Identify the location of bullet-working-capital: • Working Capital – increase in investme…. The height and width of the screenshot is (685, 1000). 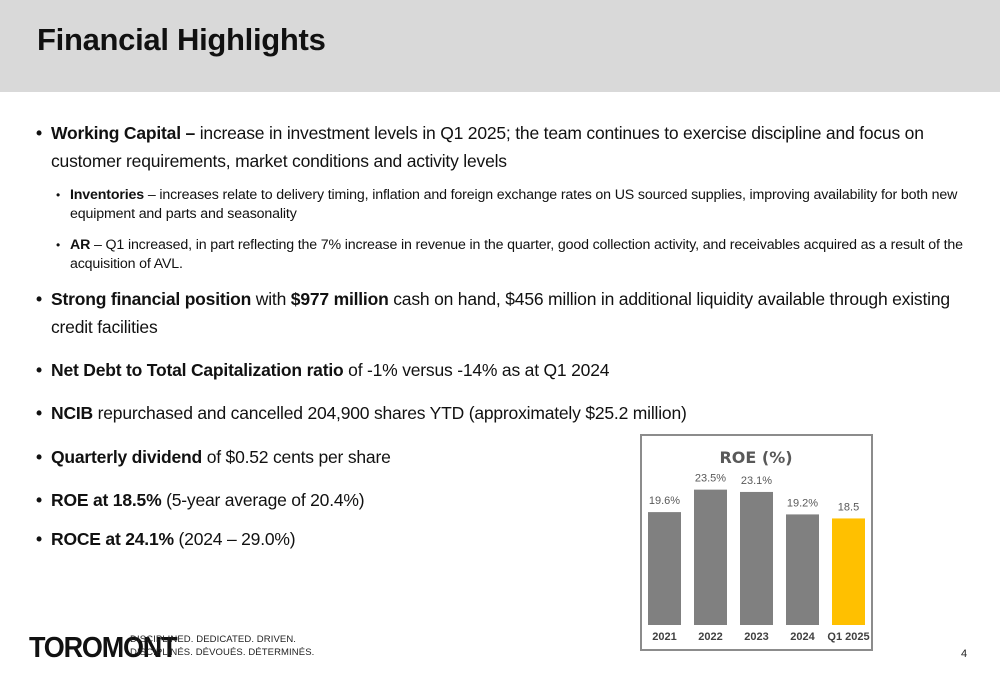
(508, 147).